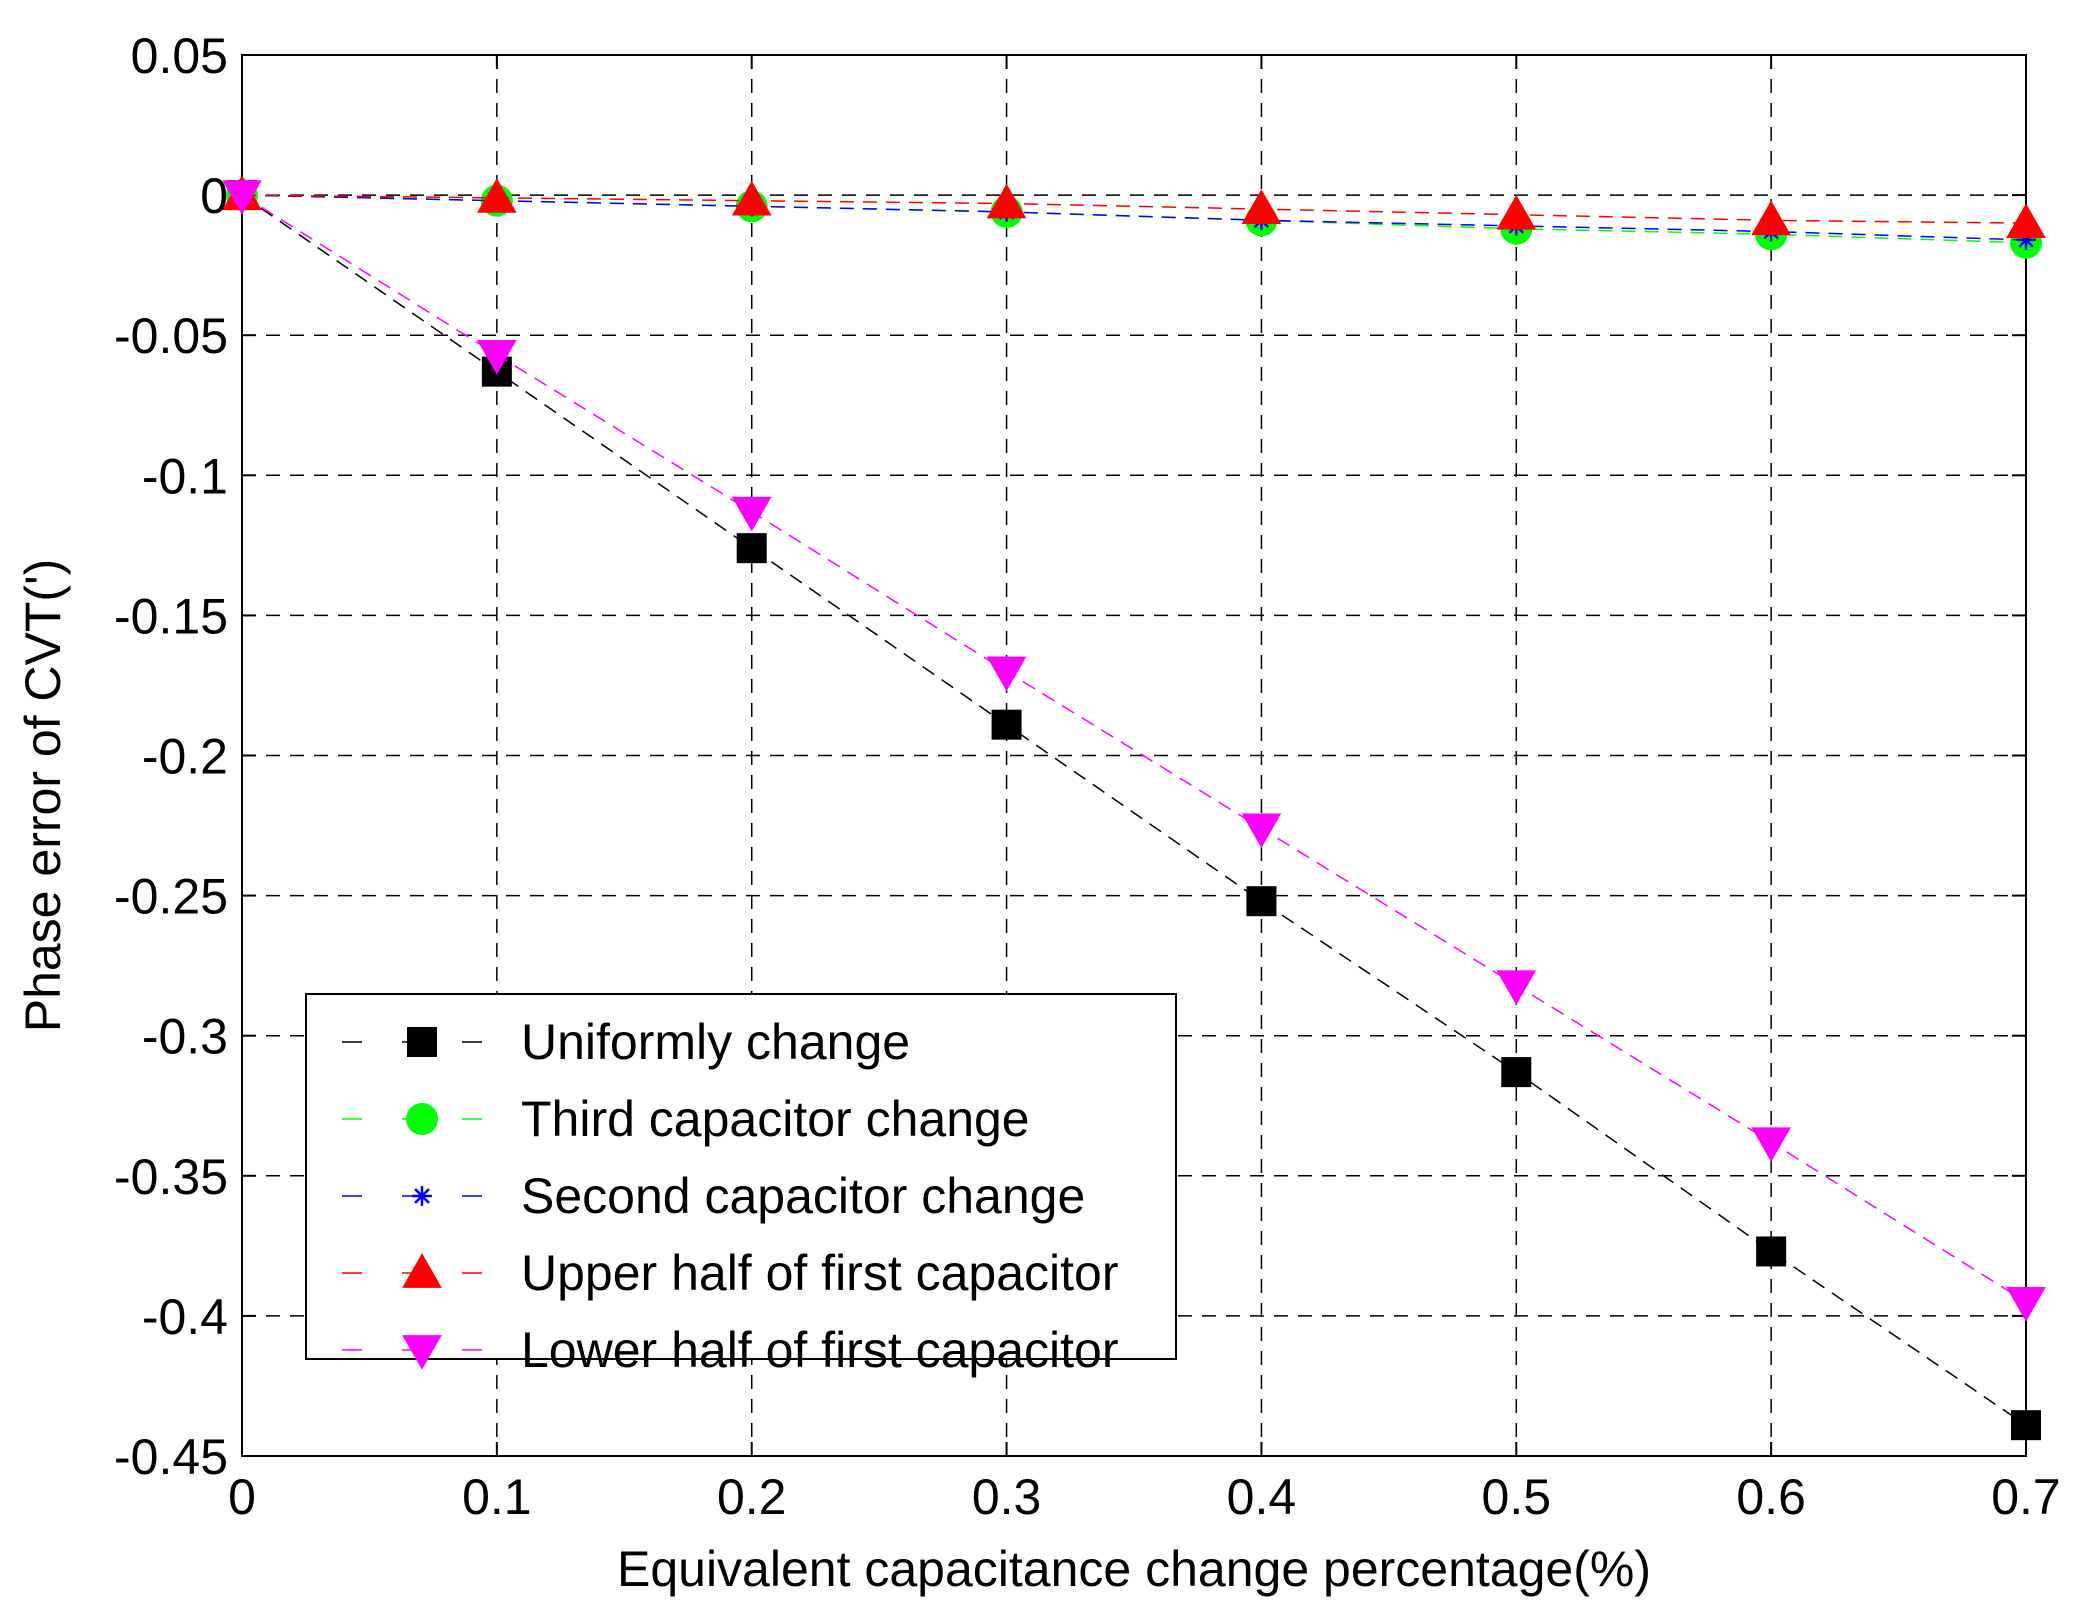  I want to click on y-tick-label: -0.2, so click(185, 757).